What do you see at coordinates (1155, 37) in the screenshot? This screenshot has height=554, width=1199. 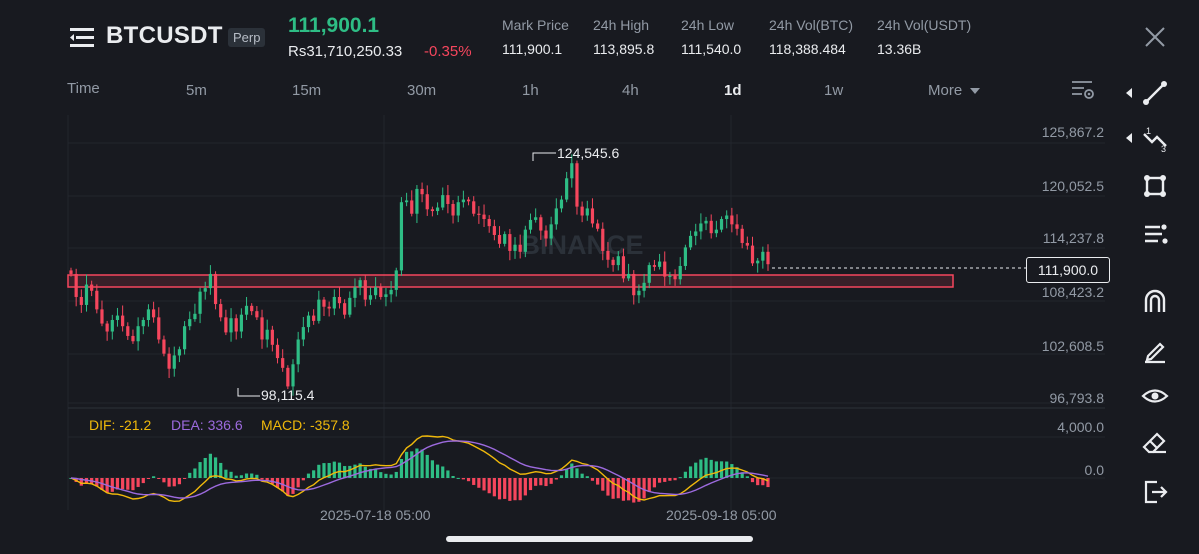 I see `close-icon` at bounding box center [1155, 37].